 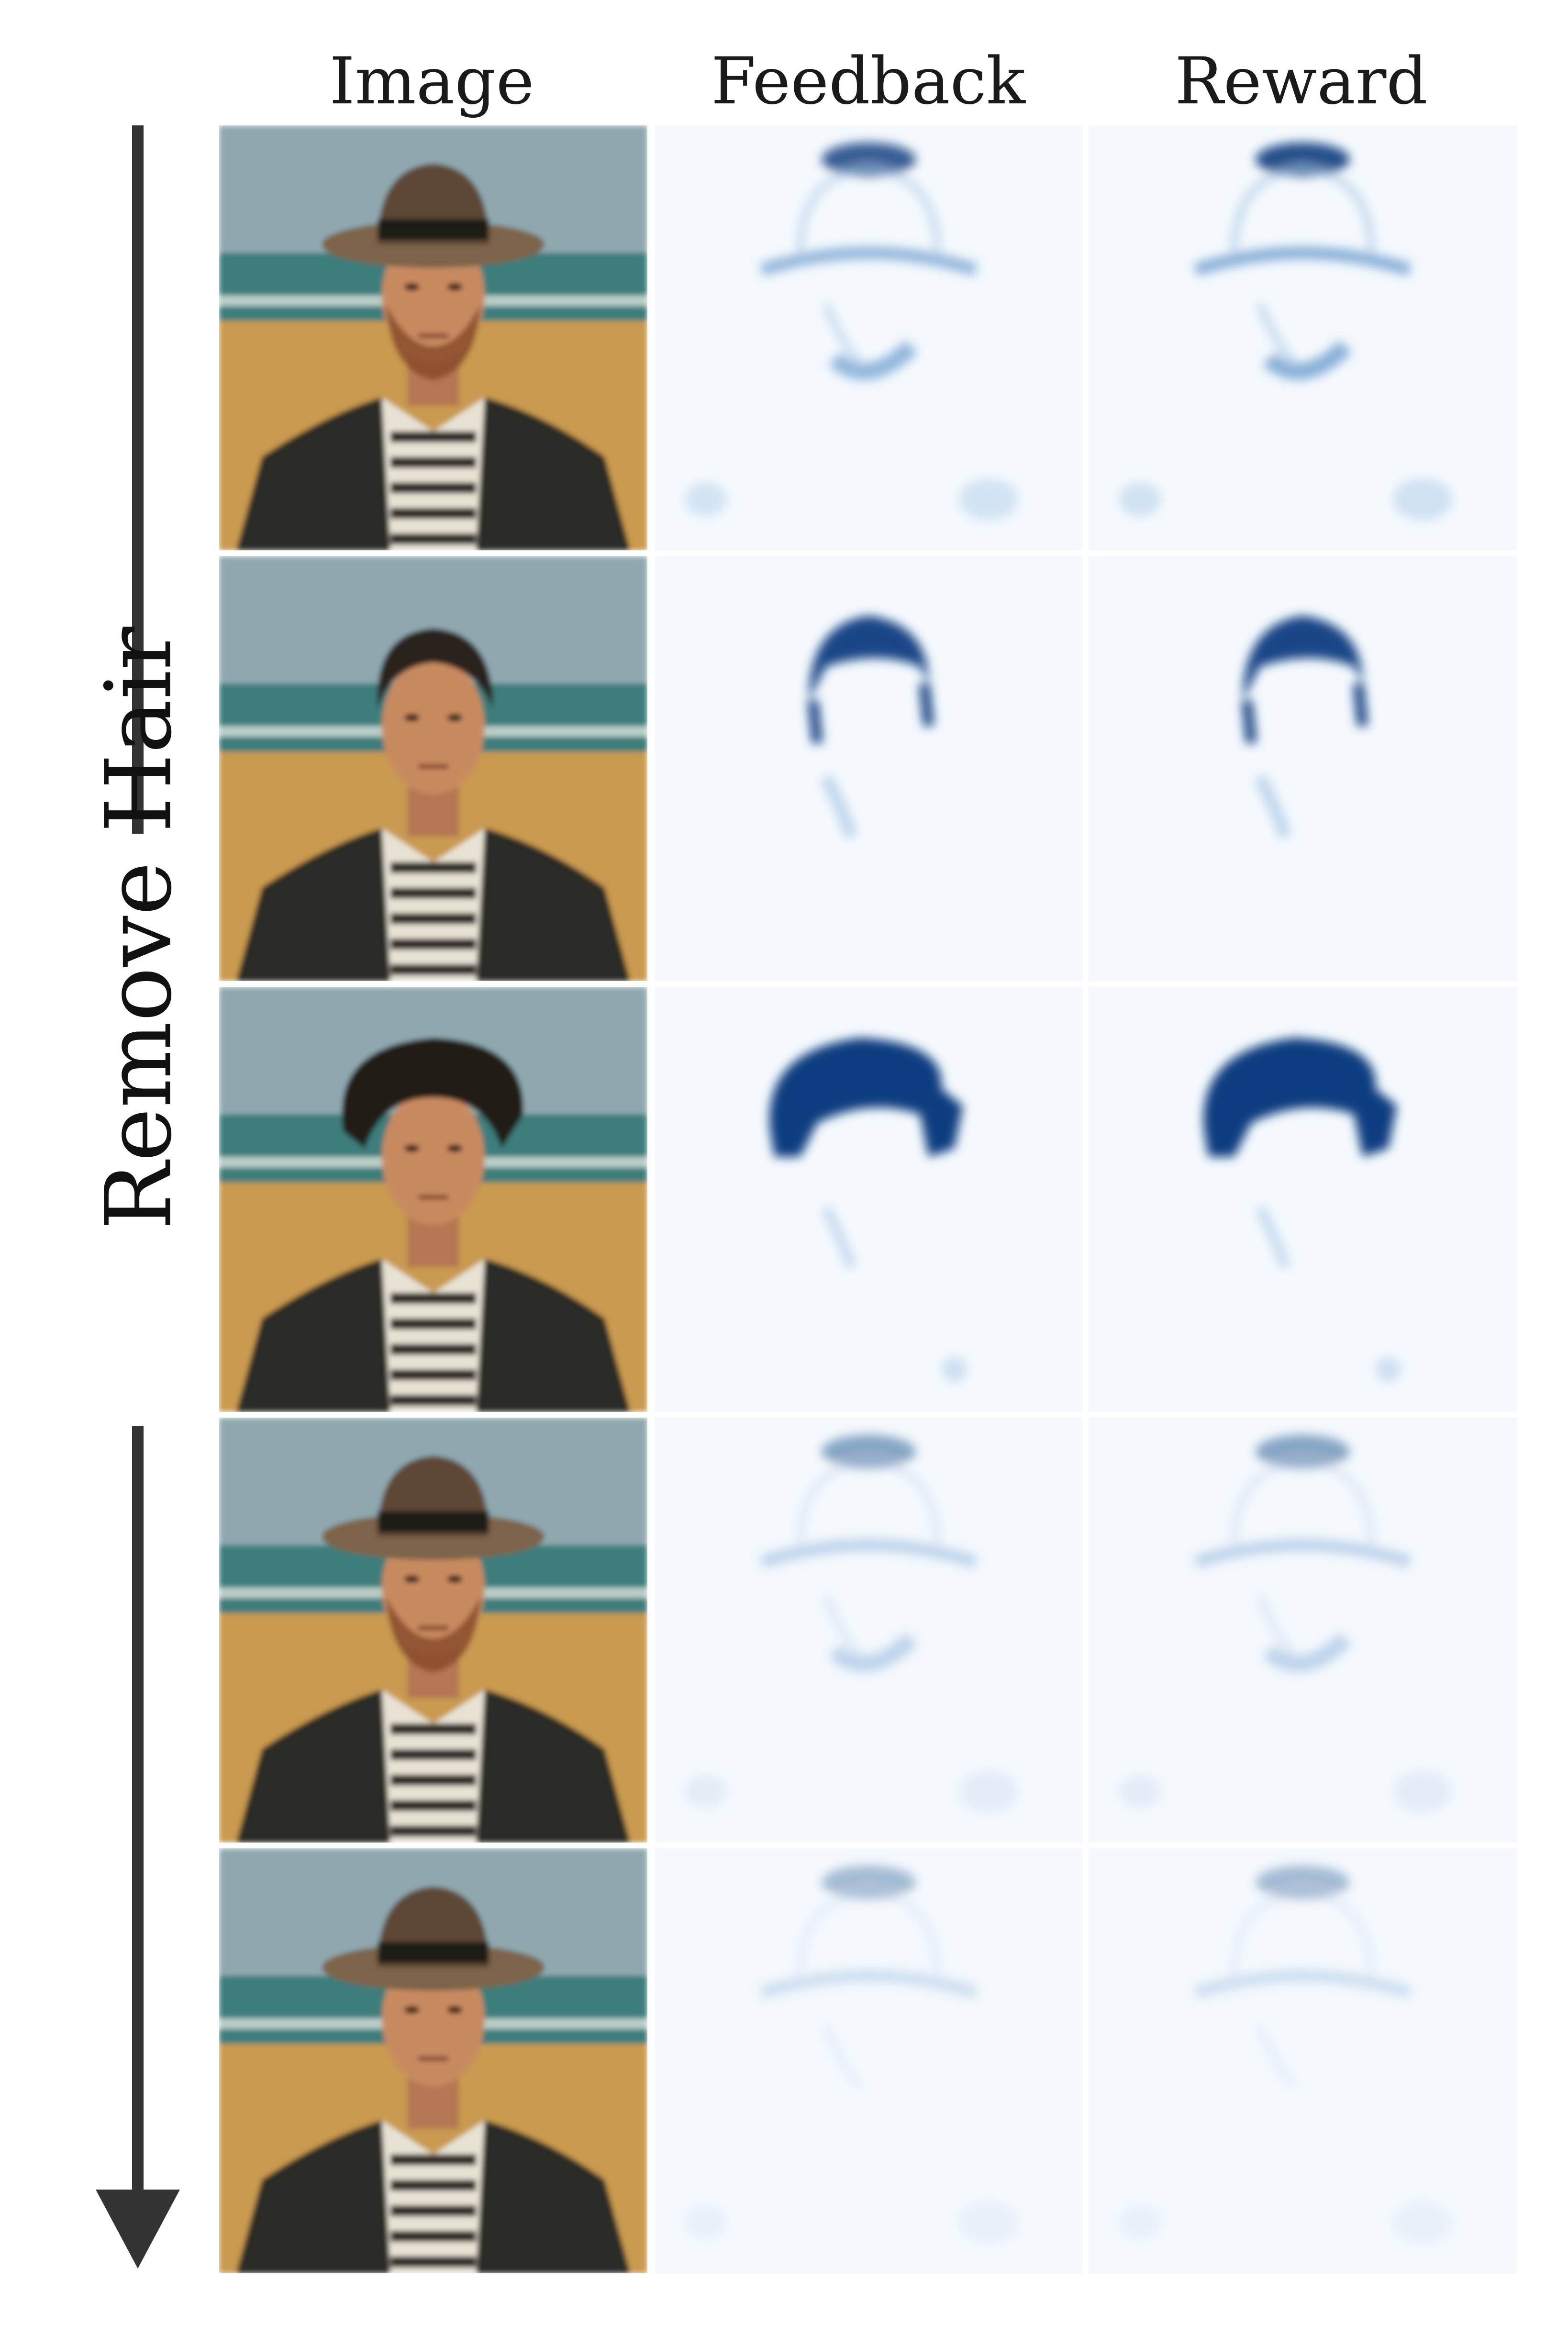 I want to click on header-reward: Reward, so click(x=1301, y=82).